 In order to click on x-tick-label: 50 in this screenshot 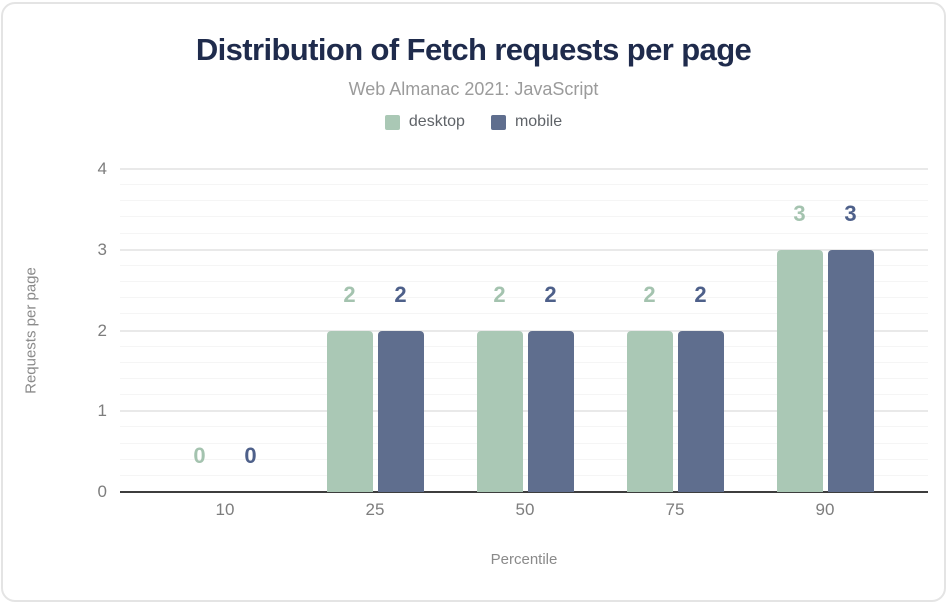, I will do `click(525, 509)`.